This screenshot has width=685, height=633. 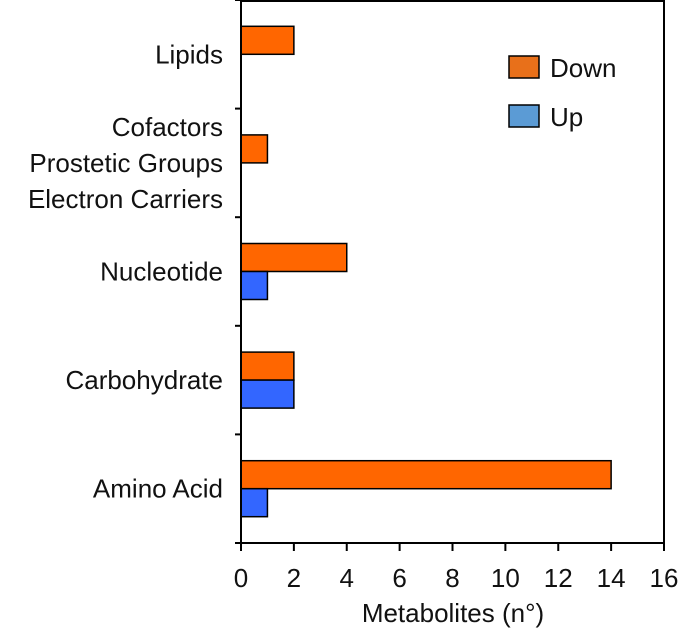 What do you see at coordinates (294, 578) in the screenshot?
I see `x-tick-label: 2` at bounding box center [294, 578].